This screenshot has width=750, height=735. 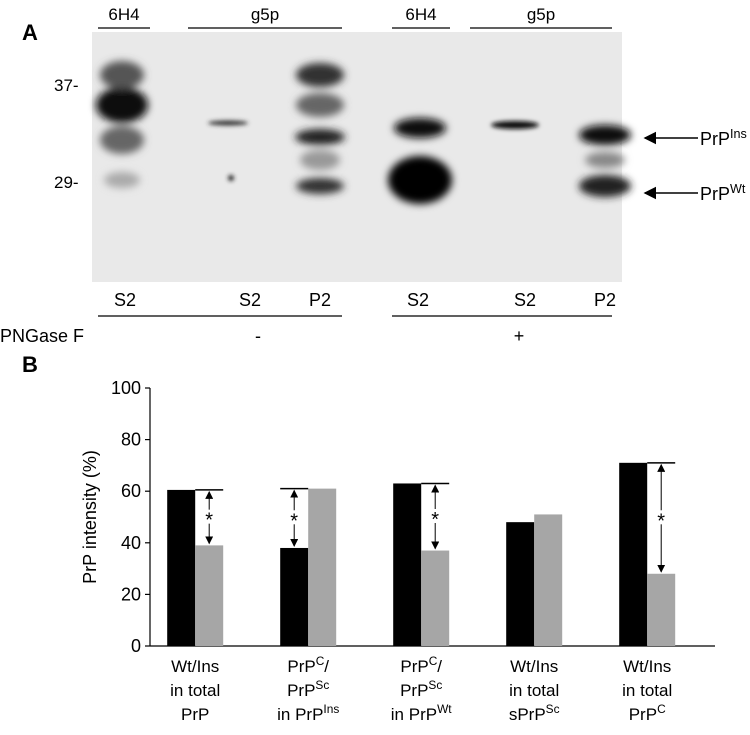 I want to click on treatment-label: PNGase F, so click(x=42, y=336).